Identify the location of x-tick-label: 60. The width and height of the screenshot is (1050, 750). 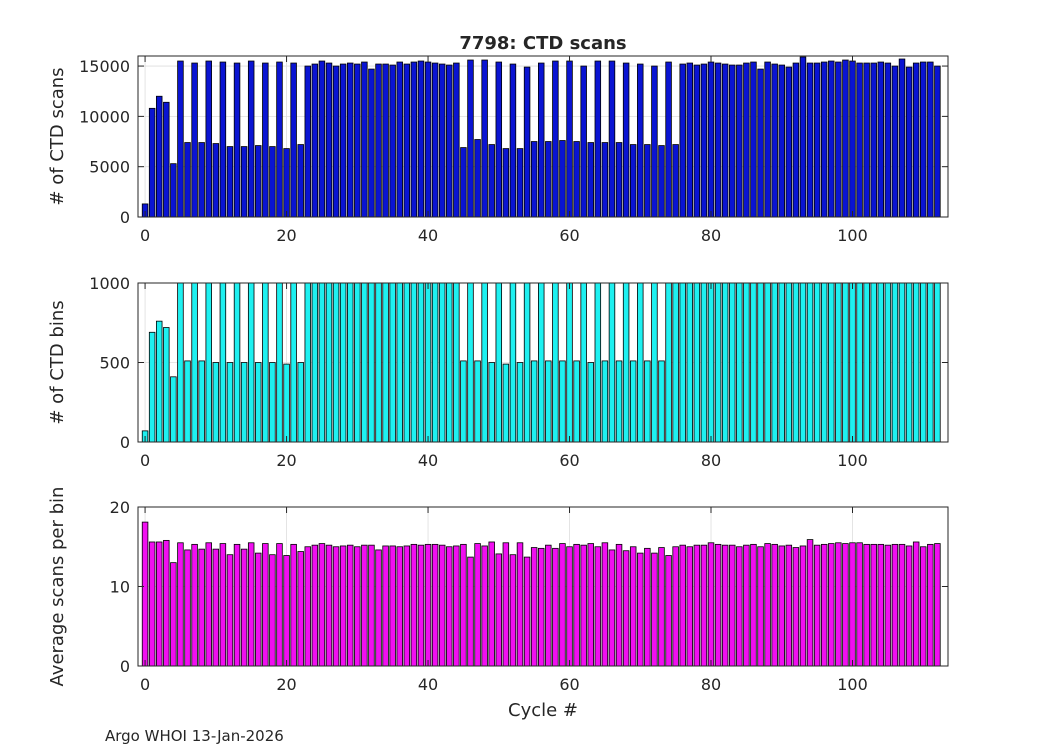
(569, 684).